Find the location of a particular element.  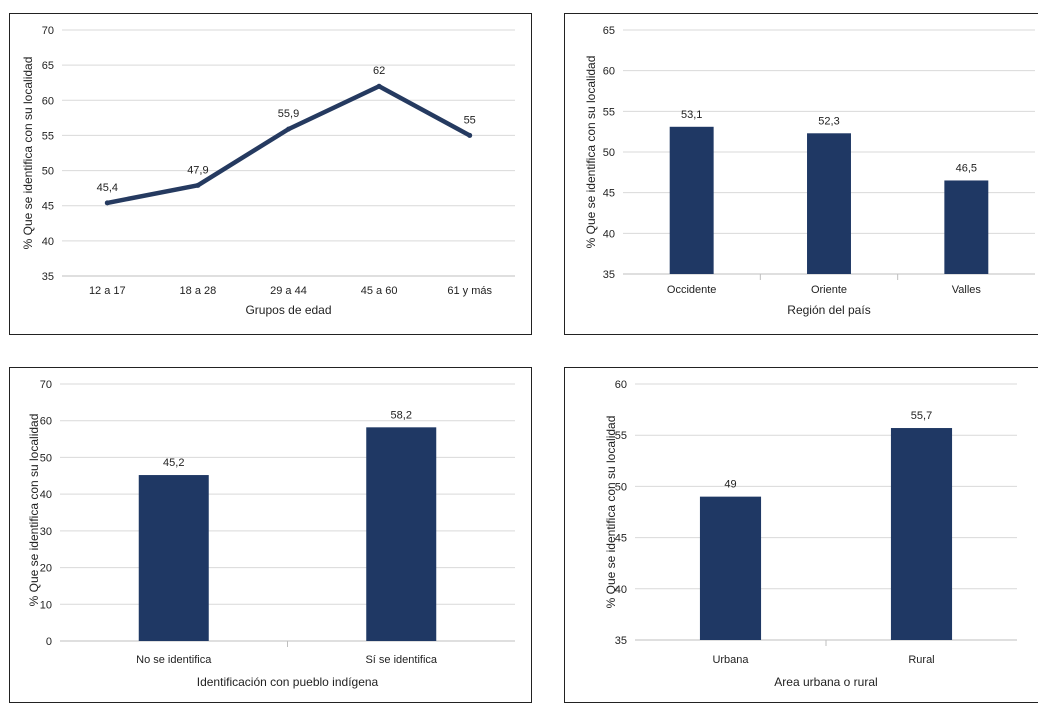

x-tick-label: 61 y más is located at coordinates (469, 291).